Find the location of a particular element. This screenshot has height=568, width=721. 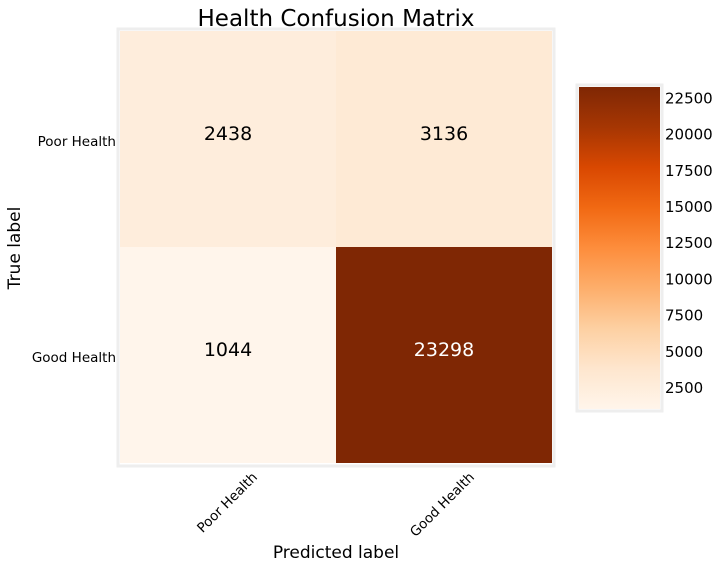

y-tick-good-health: Good Health is located at coordinates (74, 358).